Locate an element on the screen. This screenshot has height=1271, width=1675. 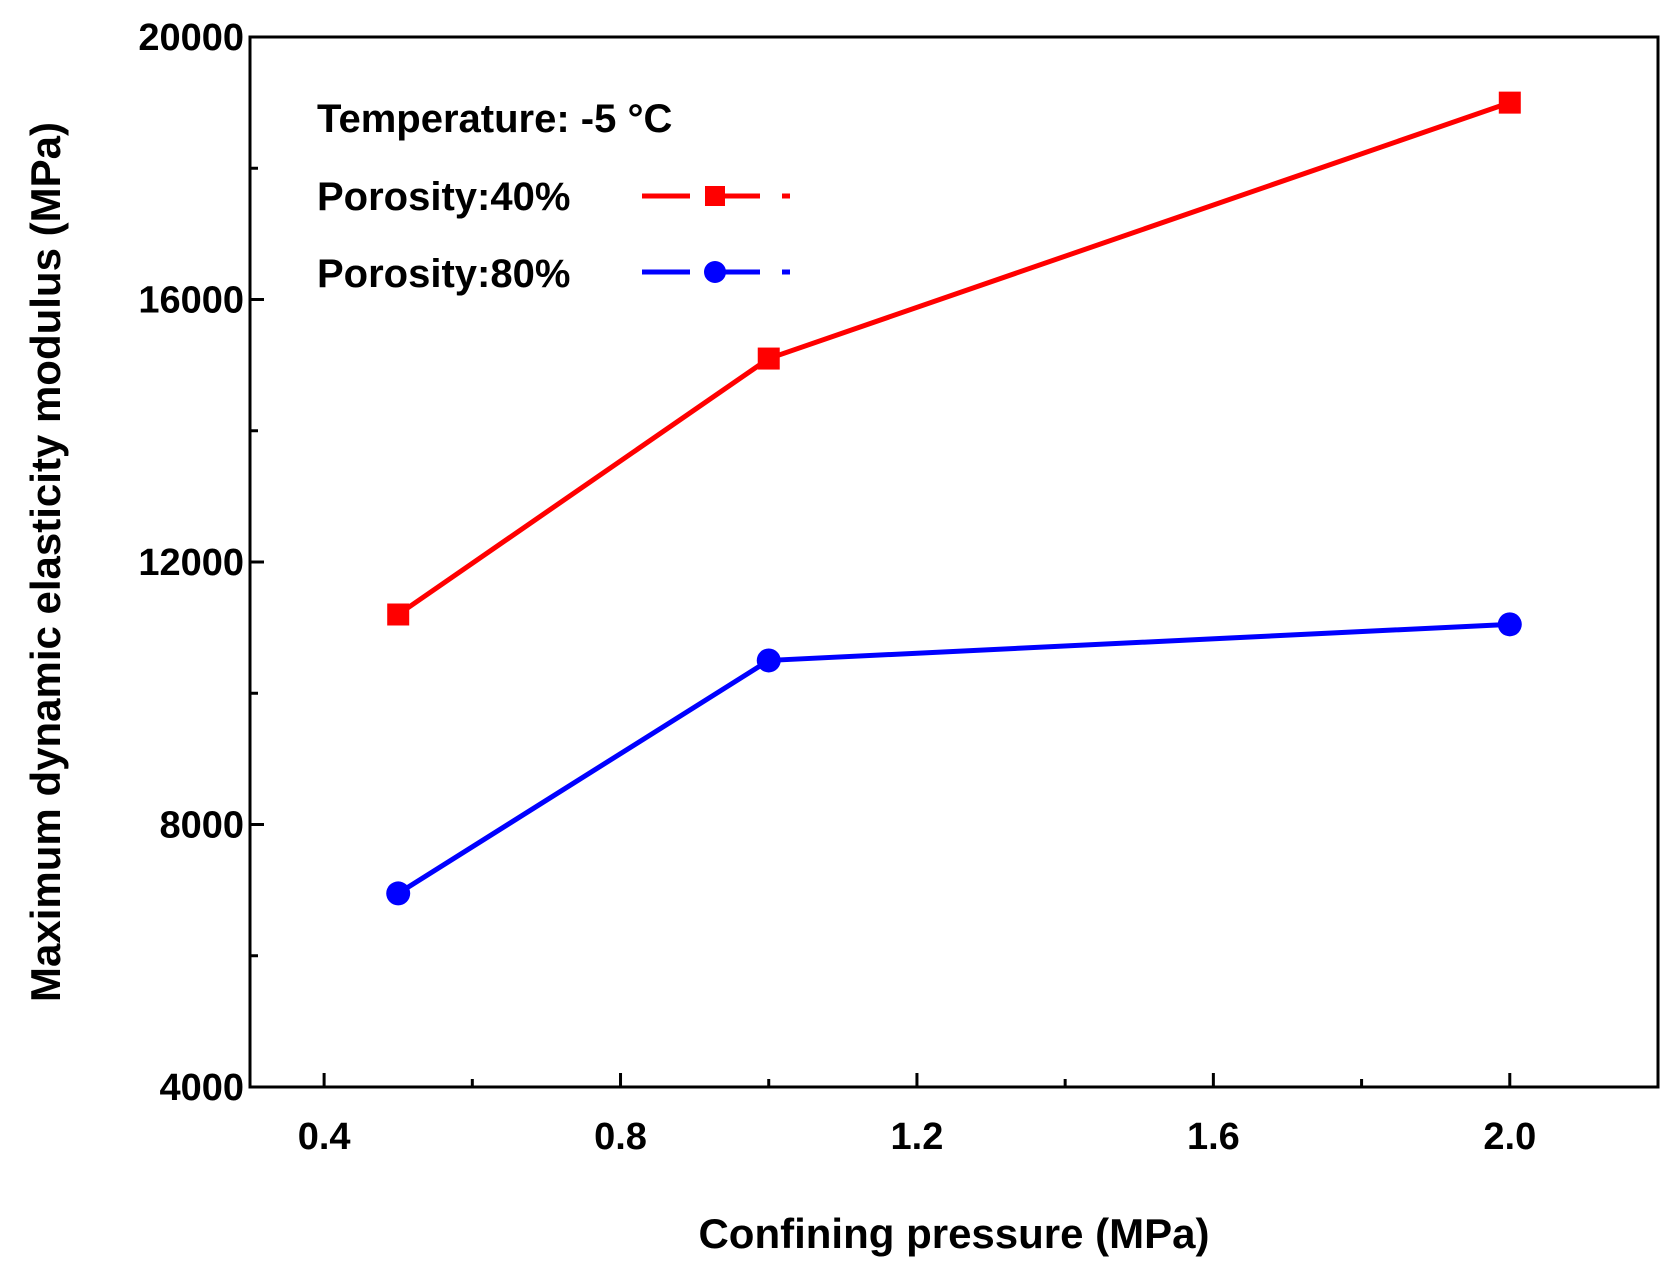
x-tick-label: 2.0 is located at coordinates (1509, 1137).